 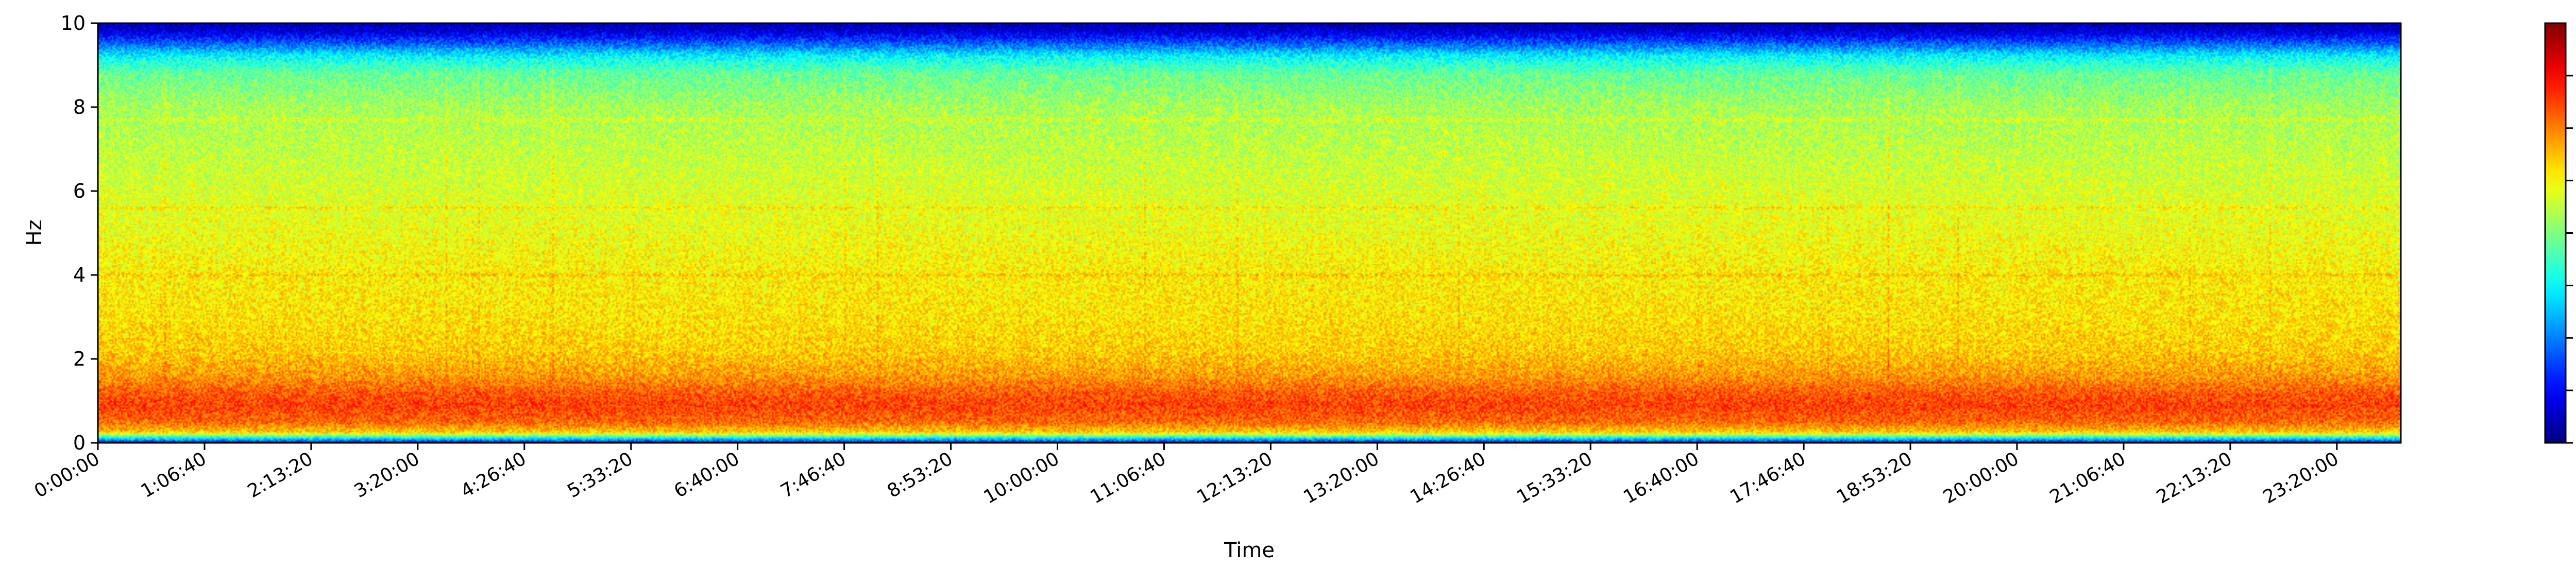 I want to click on x-tick-label: 22:13:20, so click(x=2195, y=478).